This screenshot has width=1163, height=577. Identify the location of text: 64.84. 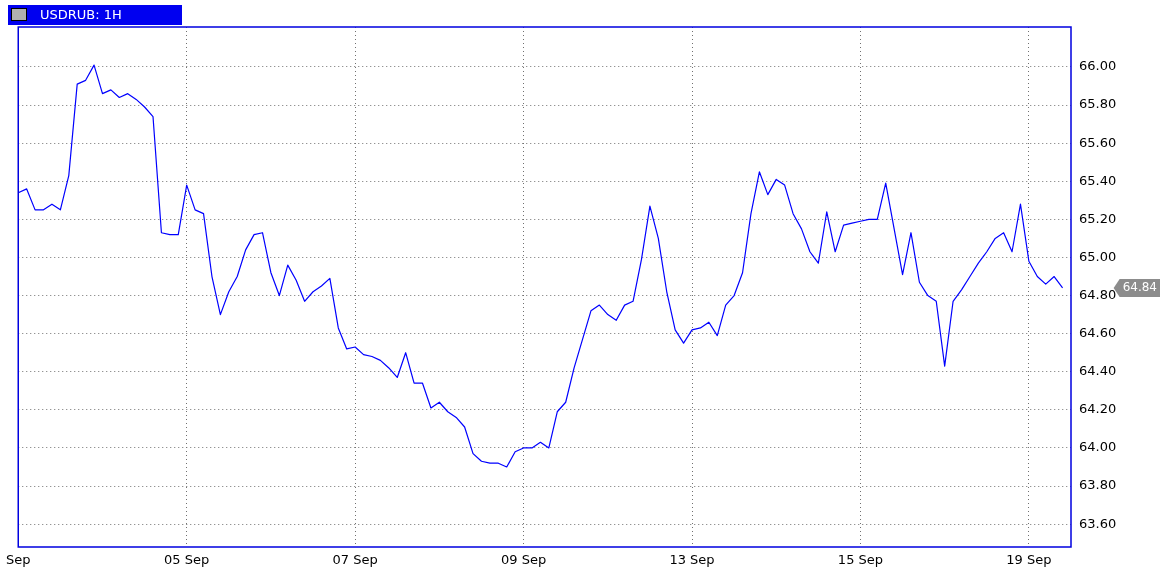
(1140, 287).